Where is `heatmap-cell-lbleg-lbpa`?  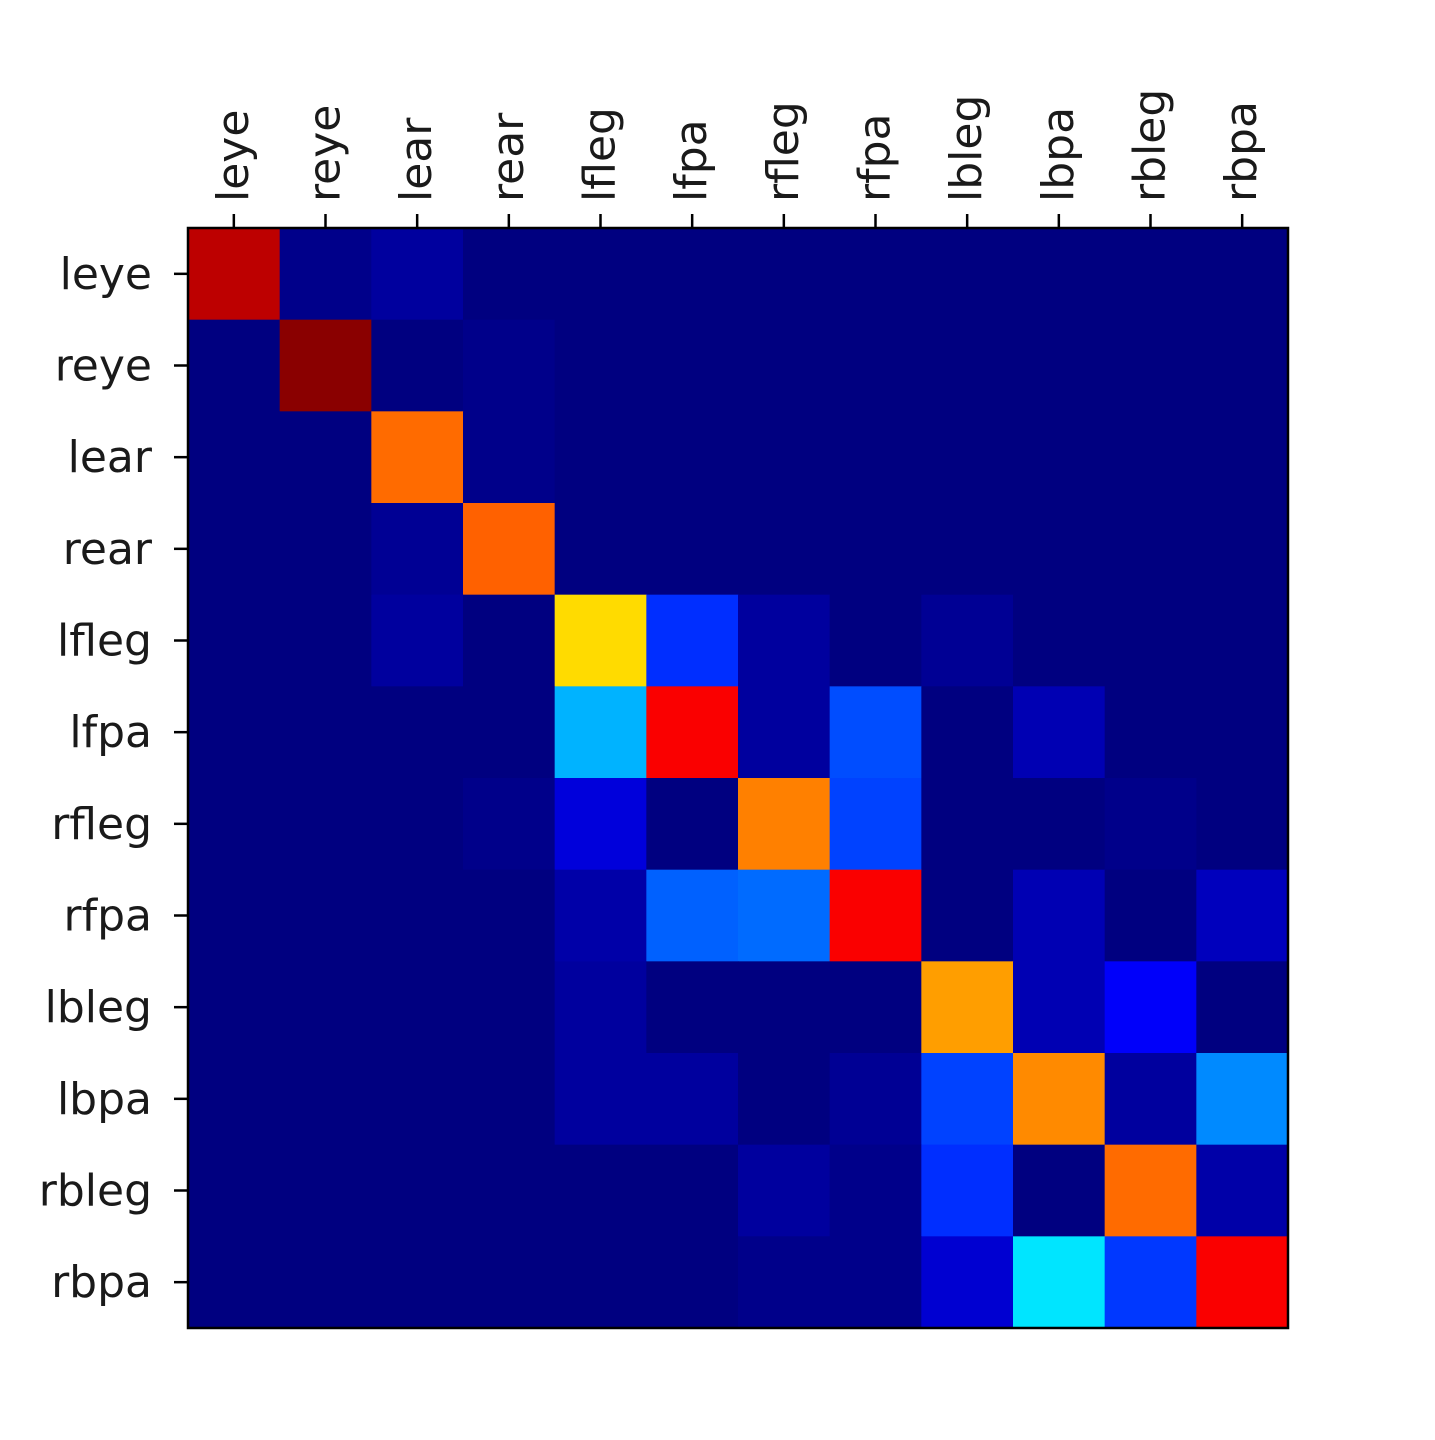
heatmap-cell-lbleg-lbpa is located at coordinates (1059, 1007).